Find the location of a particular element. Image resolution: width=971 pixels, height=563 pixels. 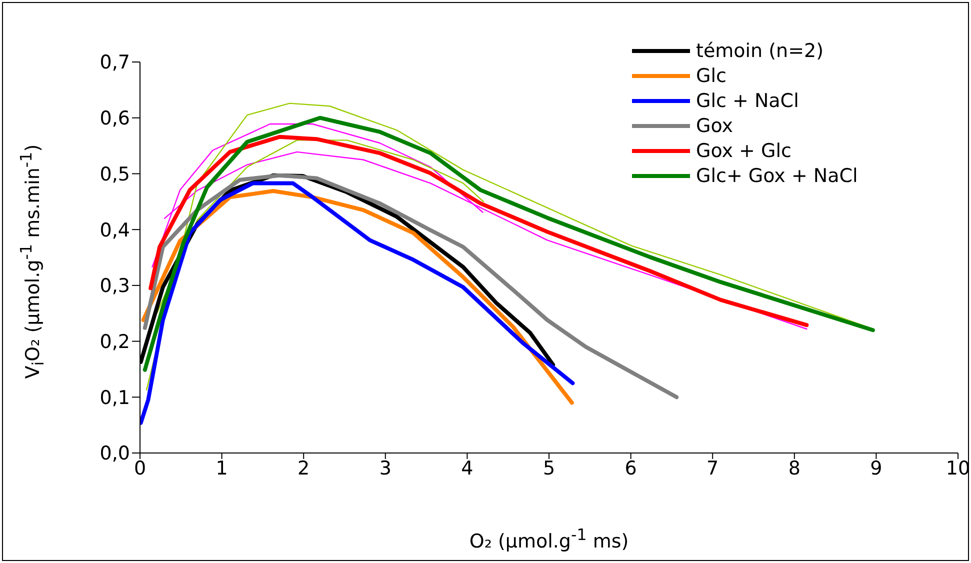

x-tick-label: 9 is located at coordinates (876, 468).